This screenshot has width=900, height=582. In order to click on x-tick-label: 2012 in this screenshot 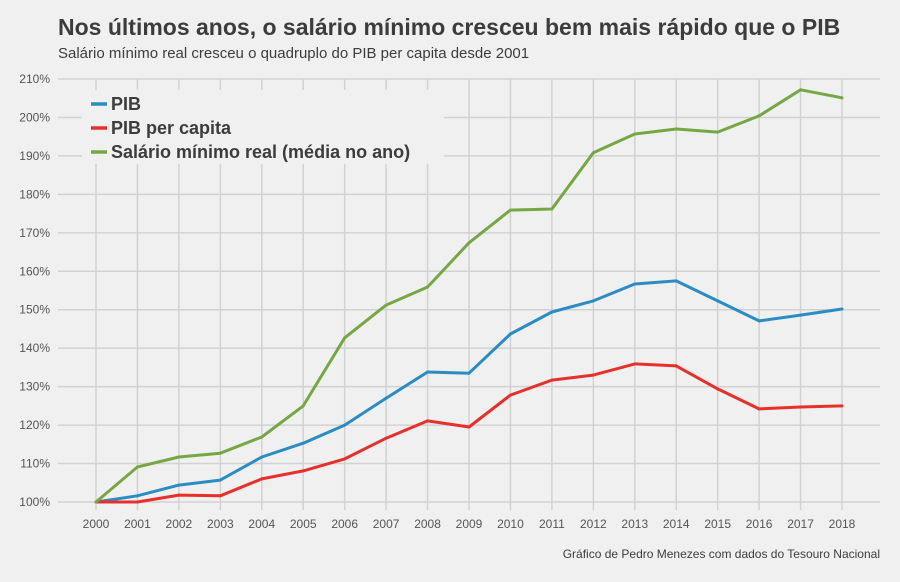, I will do `click(593, 524)`.